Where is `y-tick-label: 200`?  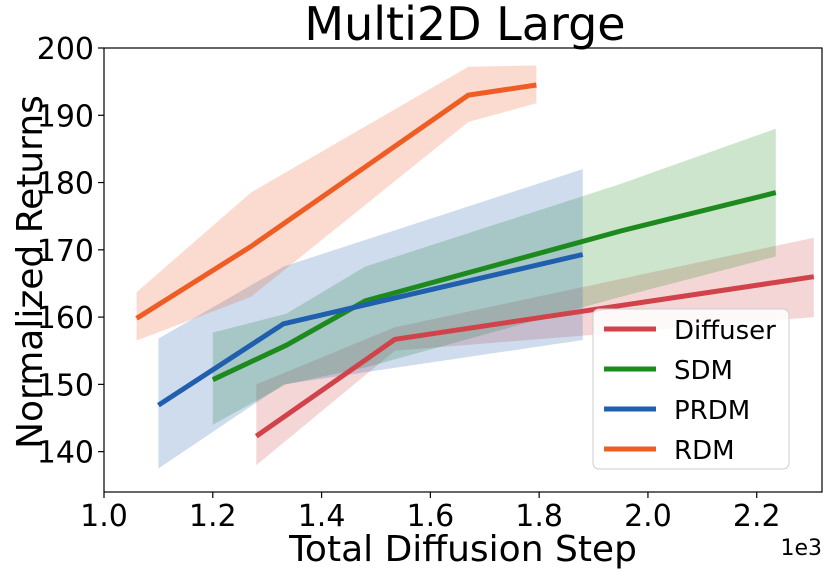
y-tick-label: 200 is located at coordinates (65, 49).